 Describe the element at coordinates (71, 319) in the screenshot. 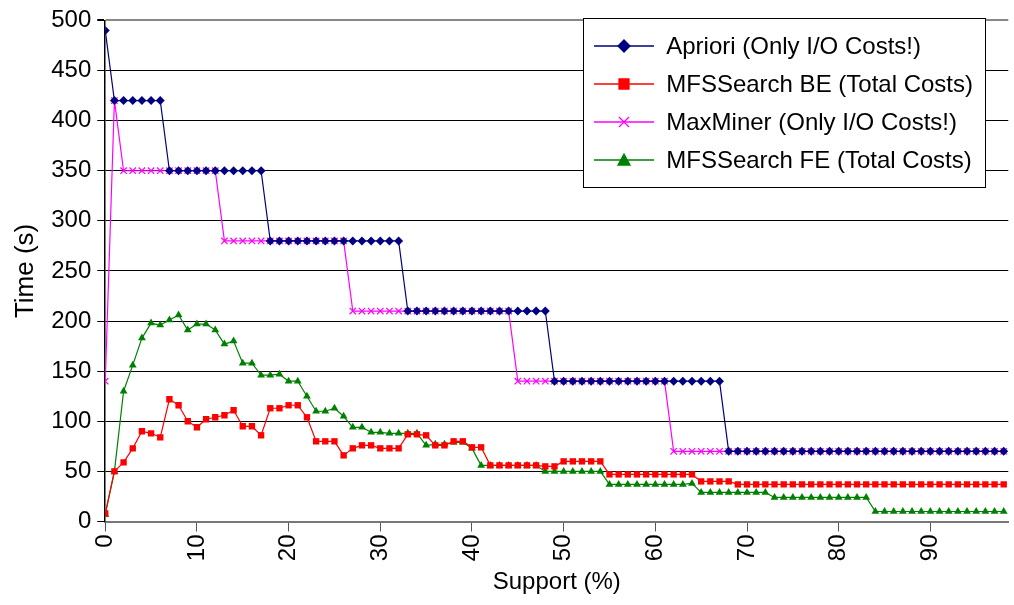

I see `y-tick-label: 200` at that location.